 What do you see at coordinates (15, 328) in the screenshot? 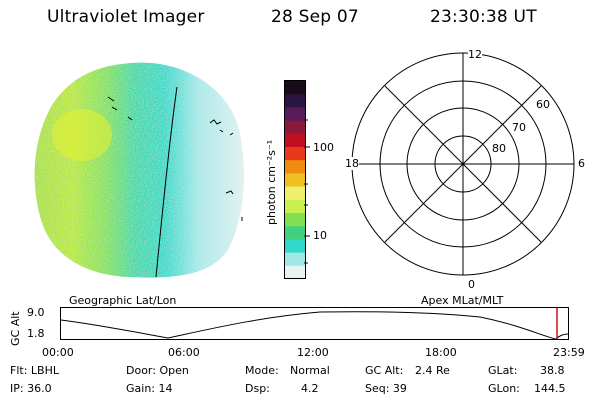
I see `altitude-ylabel: GC Alt` at bounding box center [15, 328].